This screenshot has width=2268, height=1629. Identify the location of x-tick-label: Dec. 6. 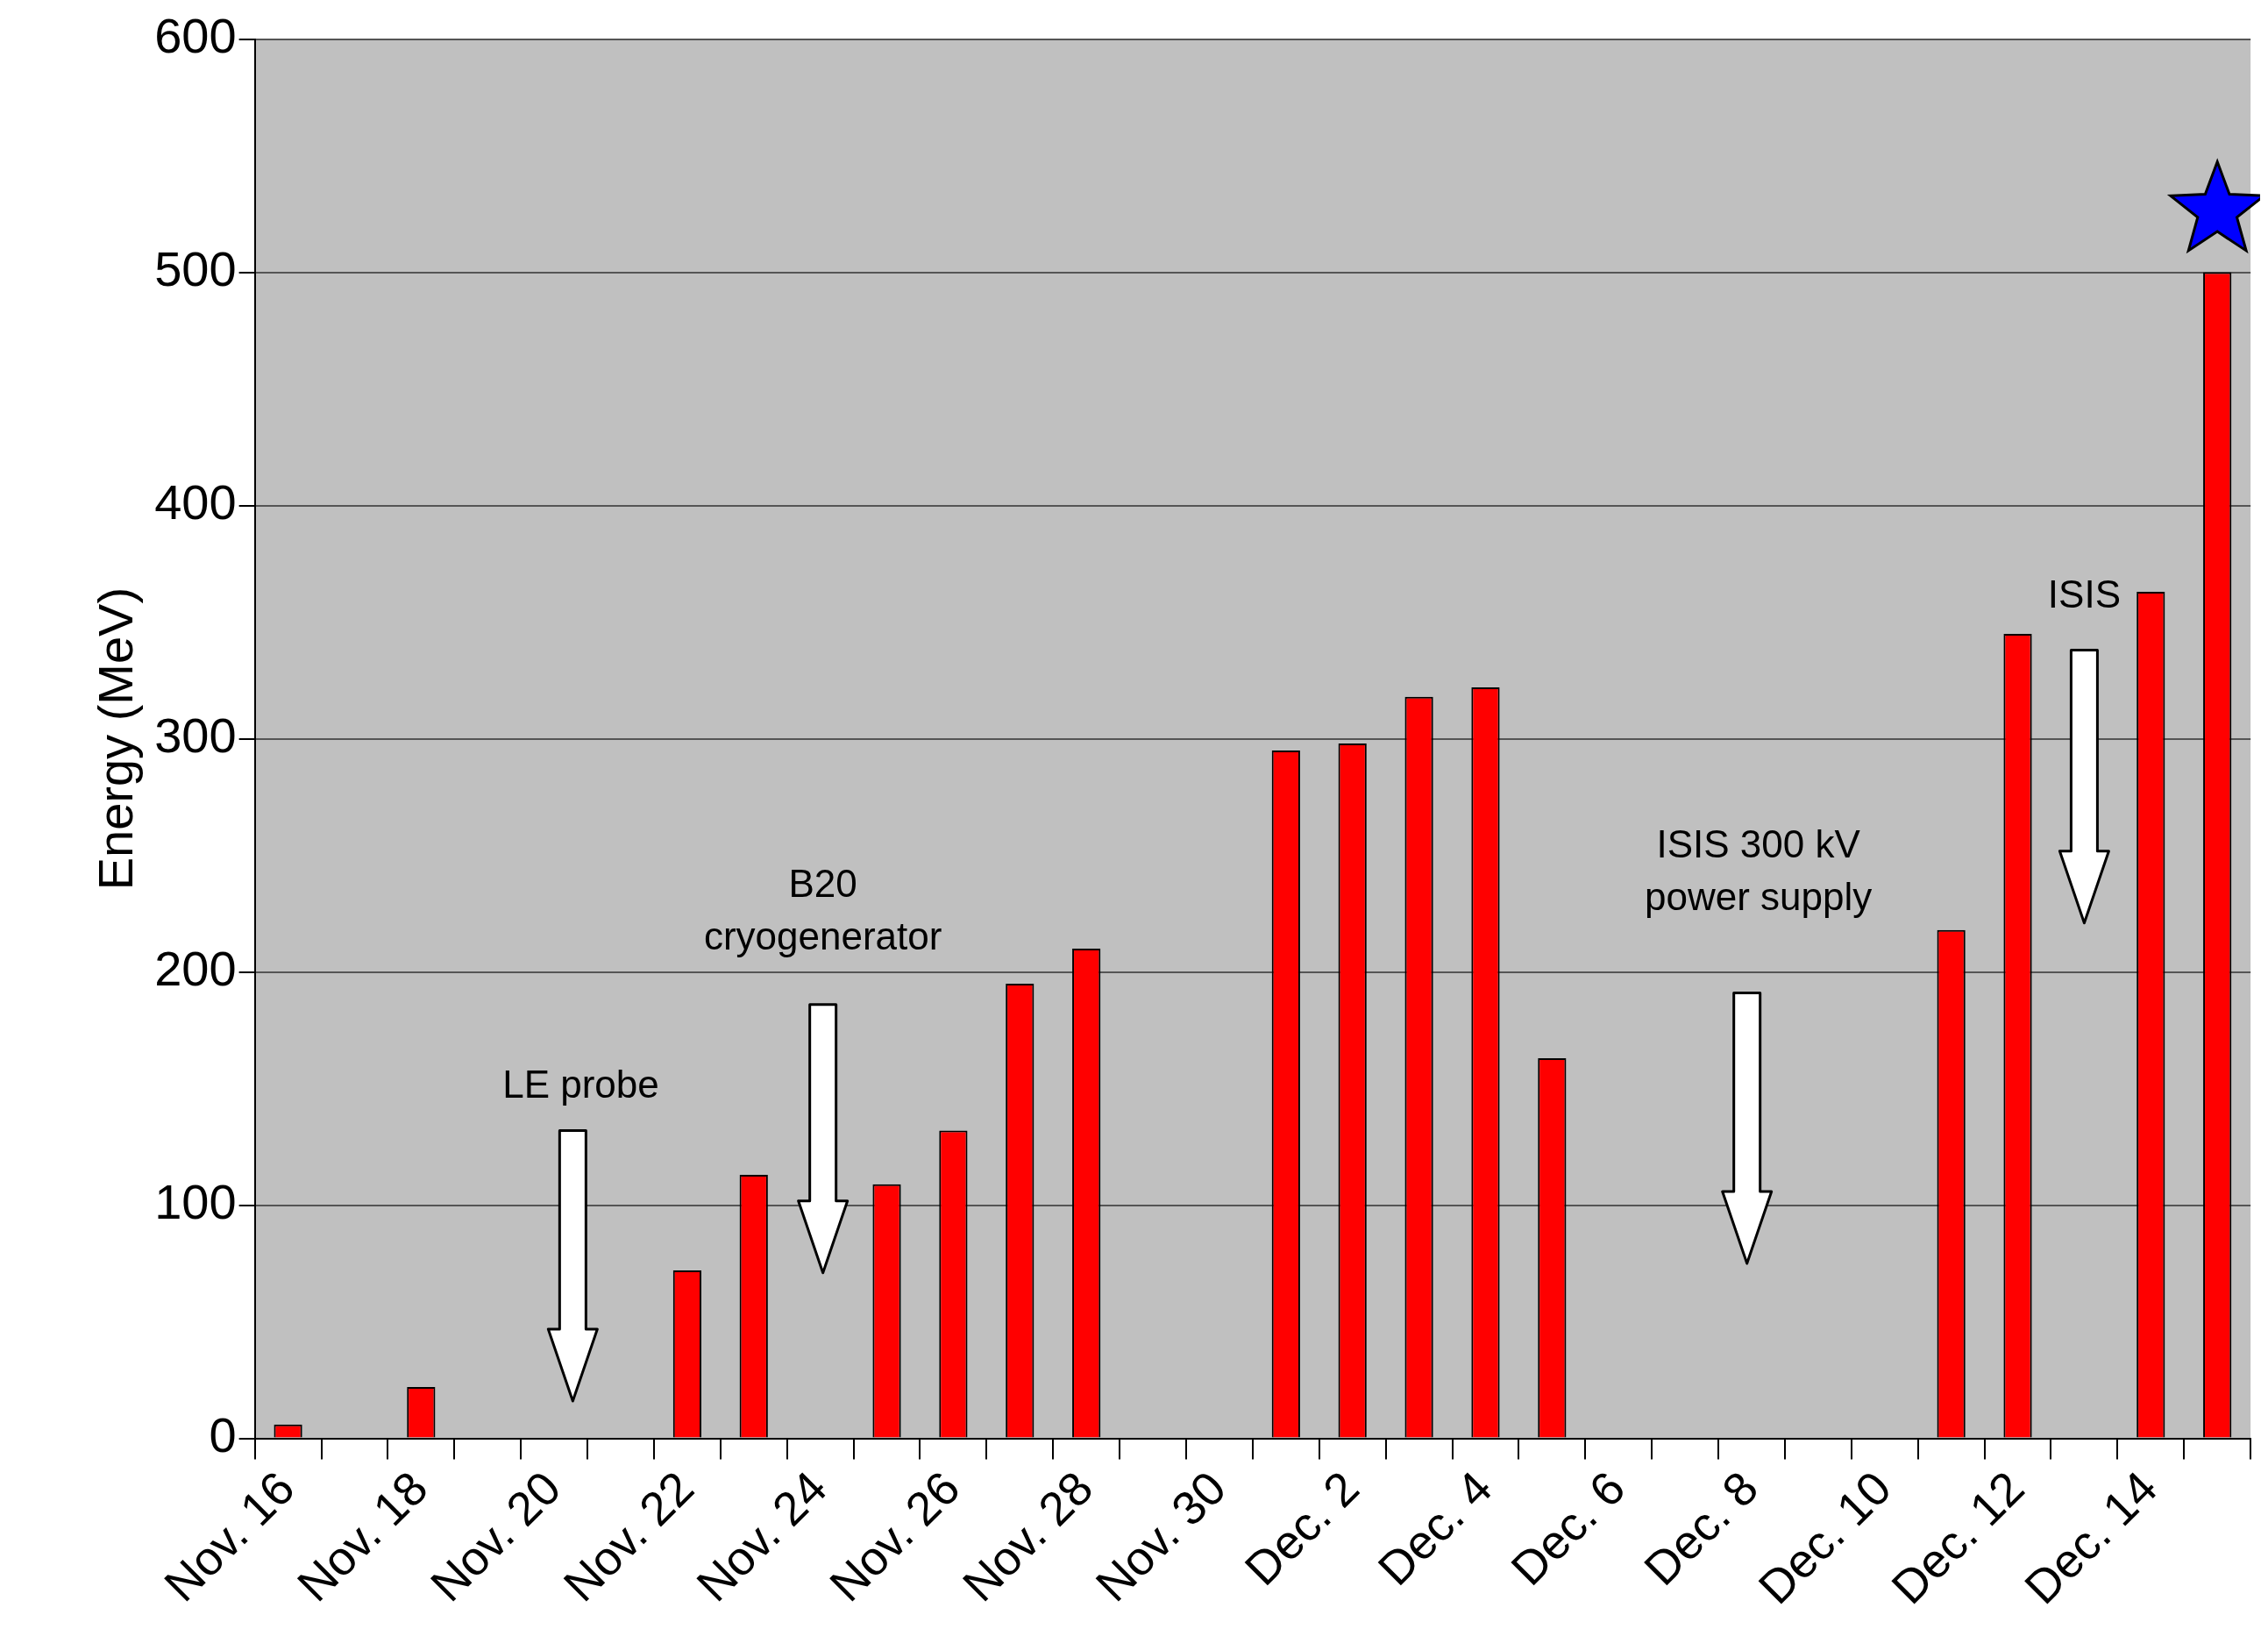
(1567, 1528).